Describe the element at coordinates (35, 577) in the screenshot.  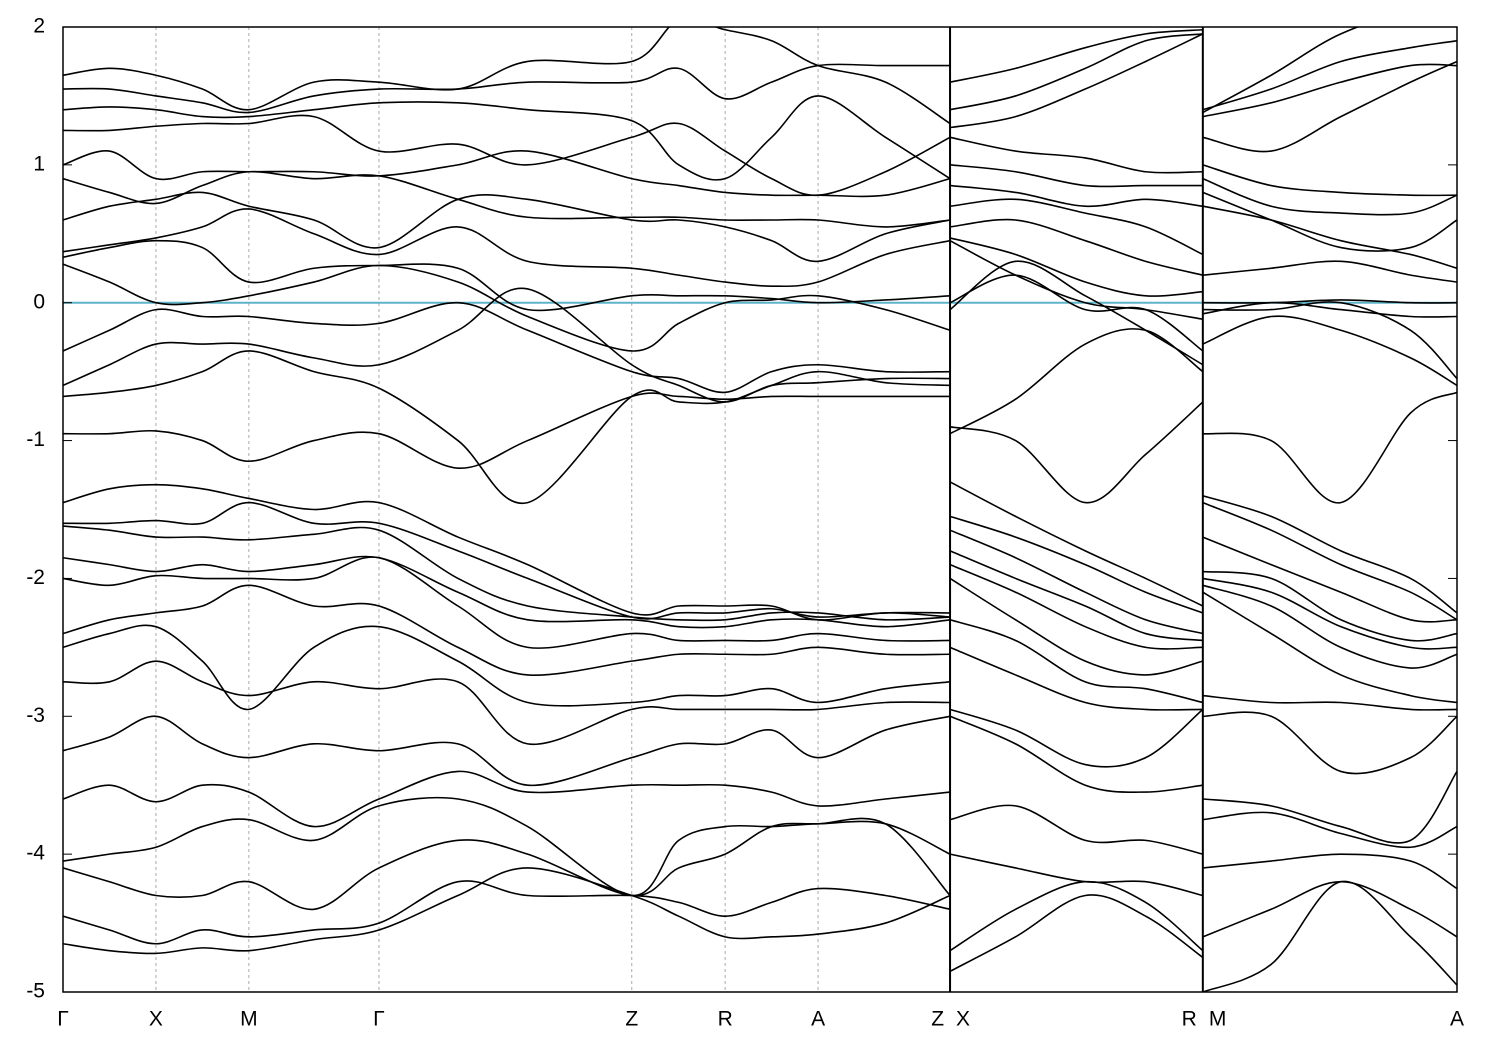
I see `y-tick-label: -2` at that location.